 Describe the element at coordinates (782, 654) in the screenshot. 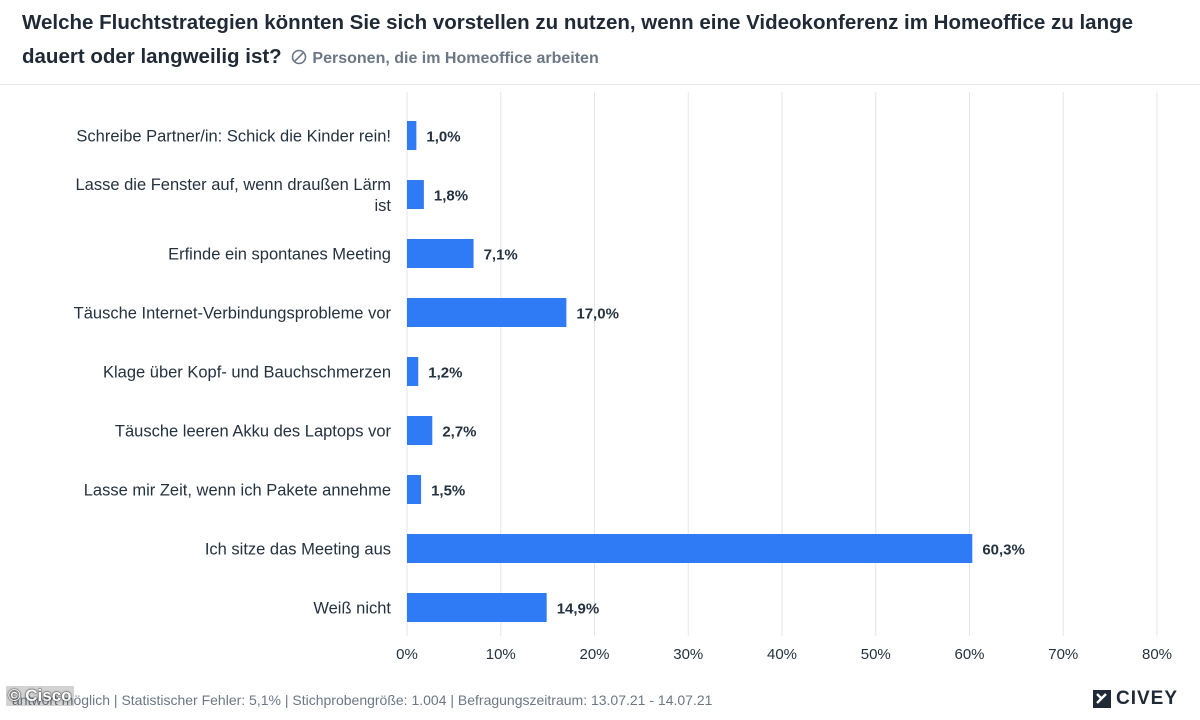

I see `x-tick-label: 40%` at that location.